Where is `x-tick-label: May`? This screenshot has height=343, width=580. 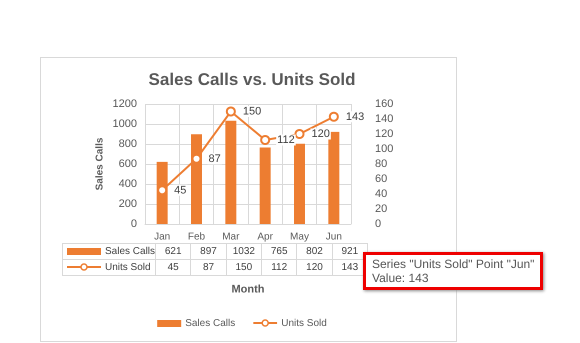 x-tick-label: May is located at coordinates (299, 237).